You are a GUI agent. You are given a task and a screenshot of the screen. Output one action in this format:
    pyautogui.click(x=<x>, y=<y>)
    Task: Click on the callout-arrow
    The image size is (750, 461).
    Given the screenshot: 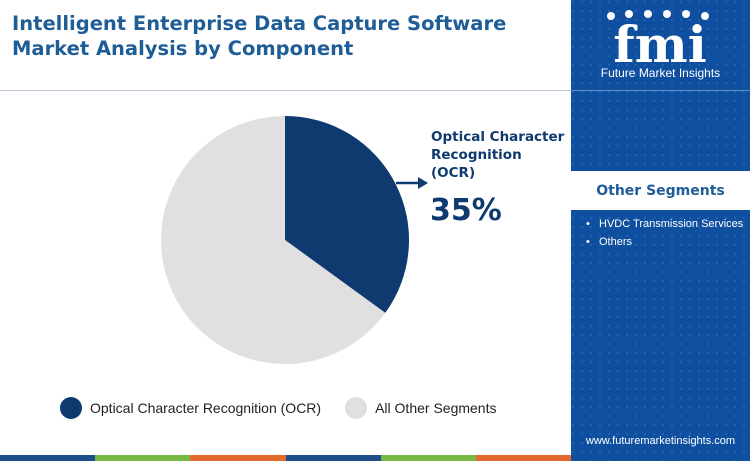 What is the action you would take?
    pyautogui.click(x=412, y=183)
    